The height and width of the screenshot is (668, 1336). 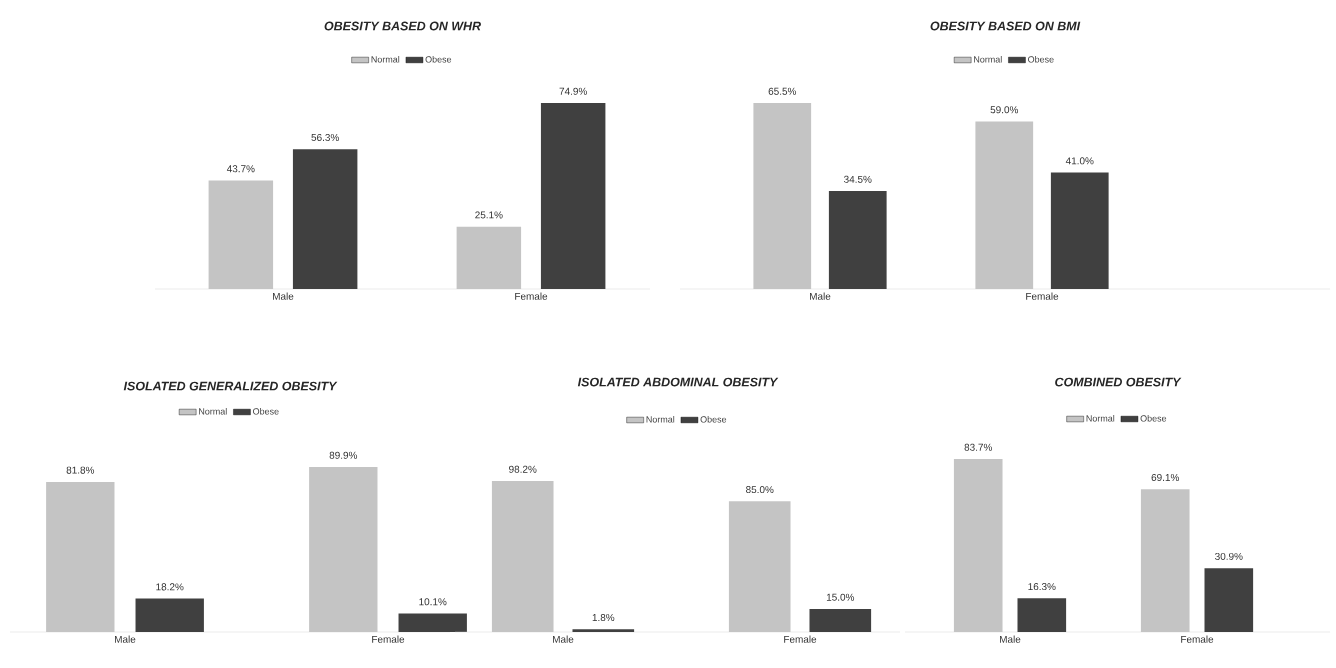 What do you see at coordinates (1118, 382) in the screenshot?
I see `chart-title: COMBINED OBESITY` at bounding box center [1118, 382].